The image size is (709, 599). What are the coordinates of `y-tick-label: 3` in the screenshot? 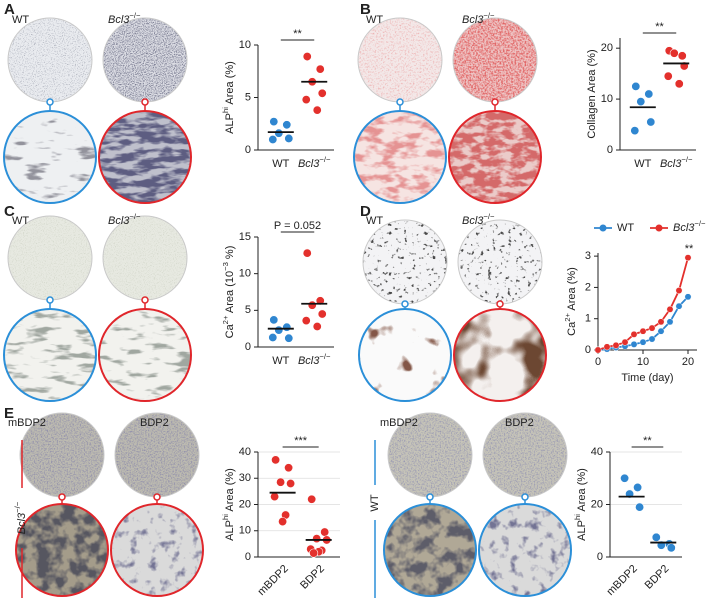 It's located at (588, 256).